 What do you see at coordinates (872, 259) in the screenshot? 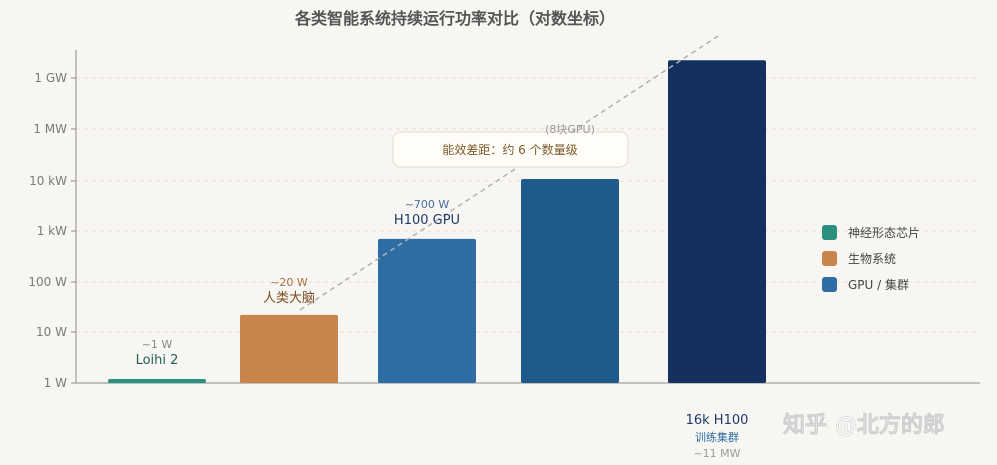
I see `legend-label: 生物系统` at bounding box center [872, 259].